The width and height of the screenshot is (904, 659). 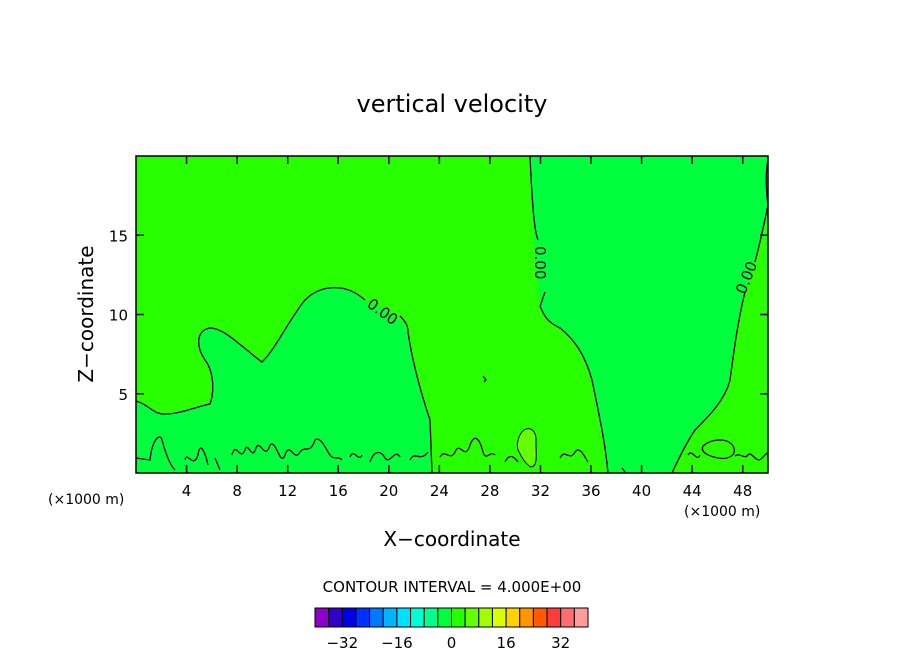 What do you see at coordinates (718, 449) in the screenshot?
I see `small-closed-contour` at bounding box center [718, 449].